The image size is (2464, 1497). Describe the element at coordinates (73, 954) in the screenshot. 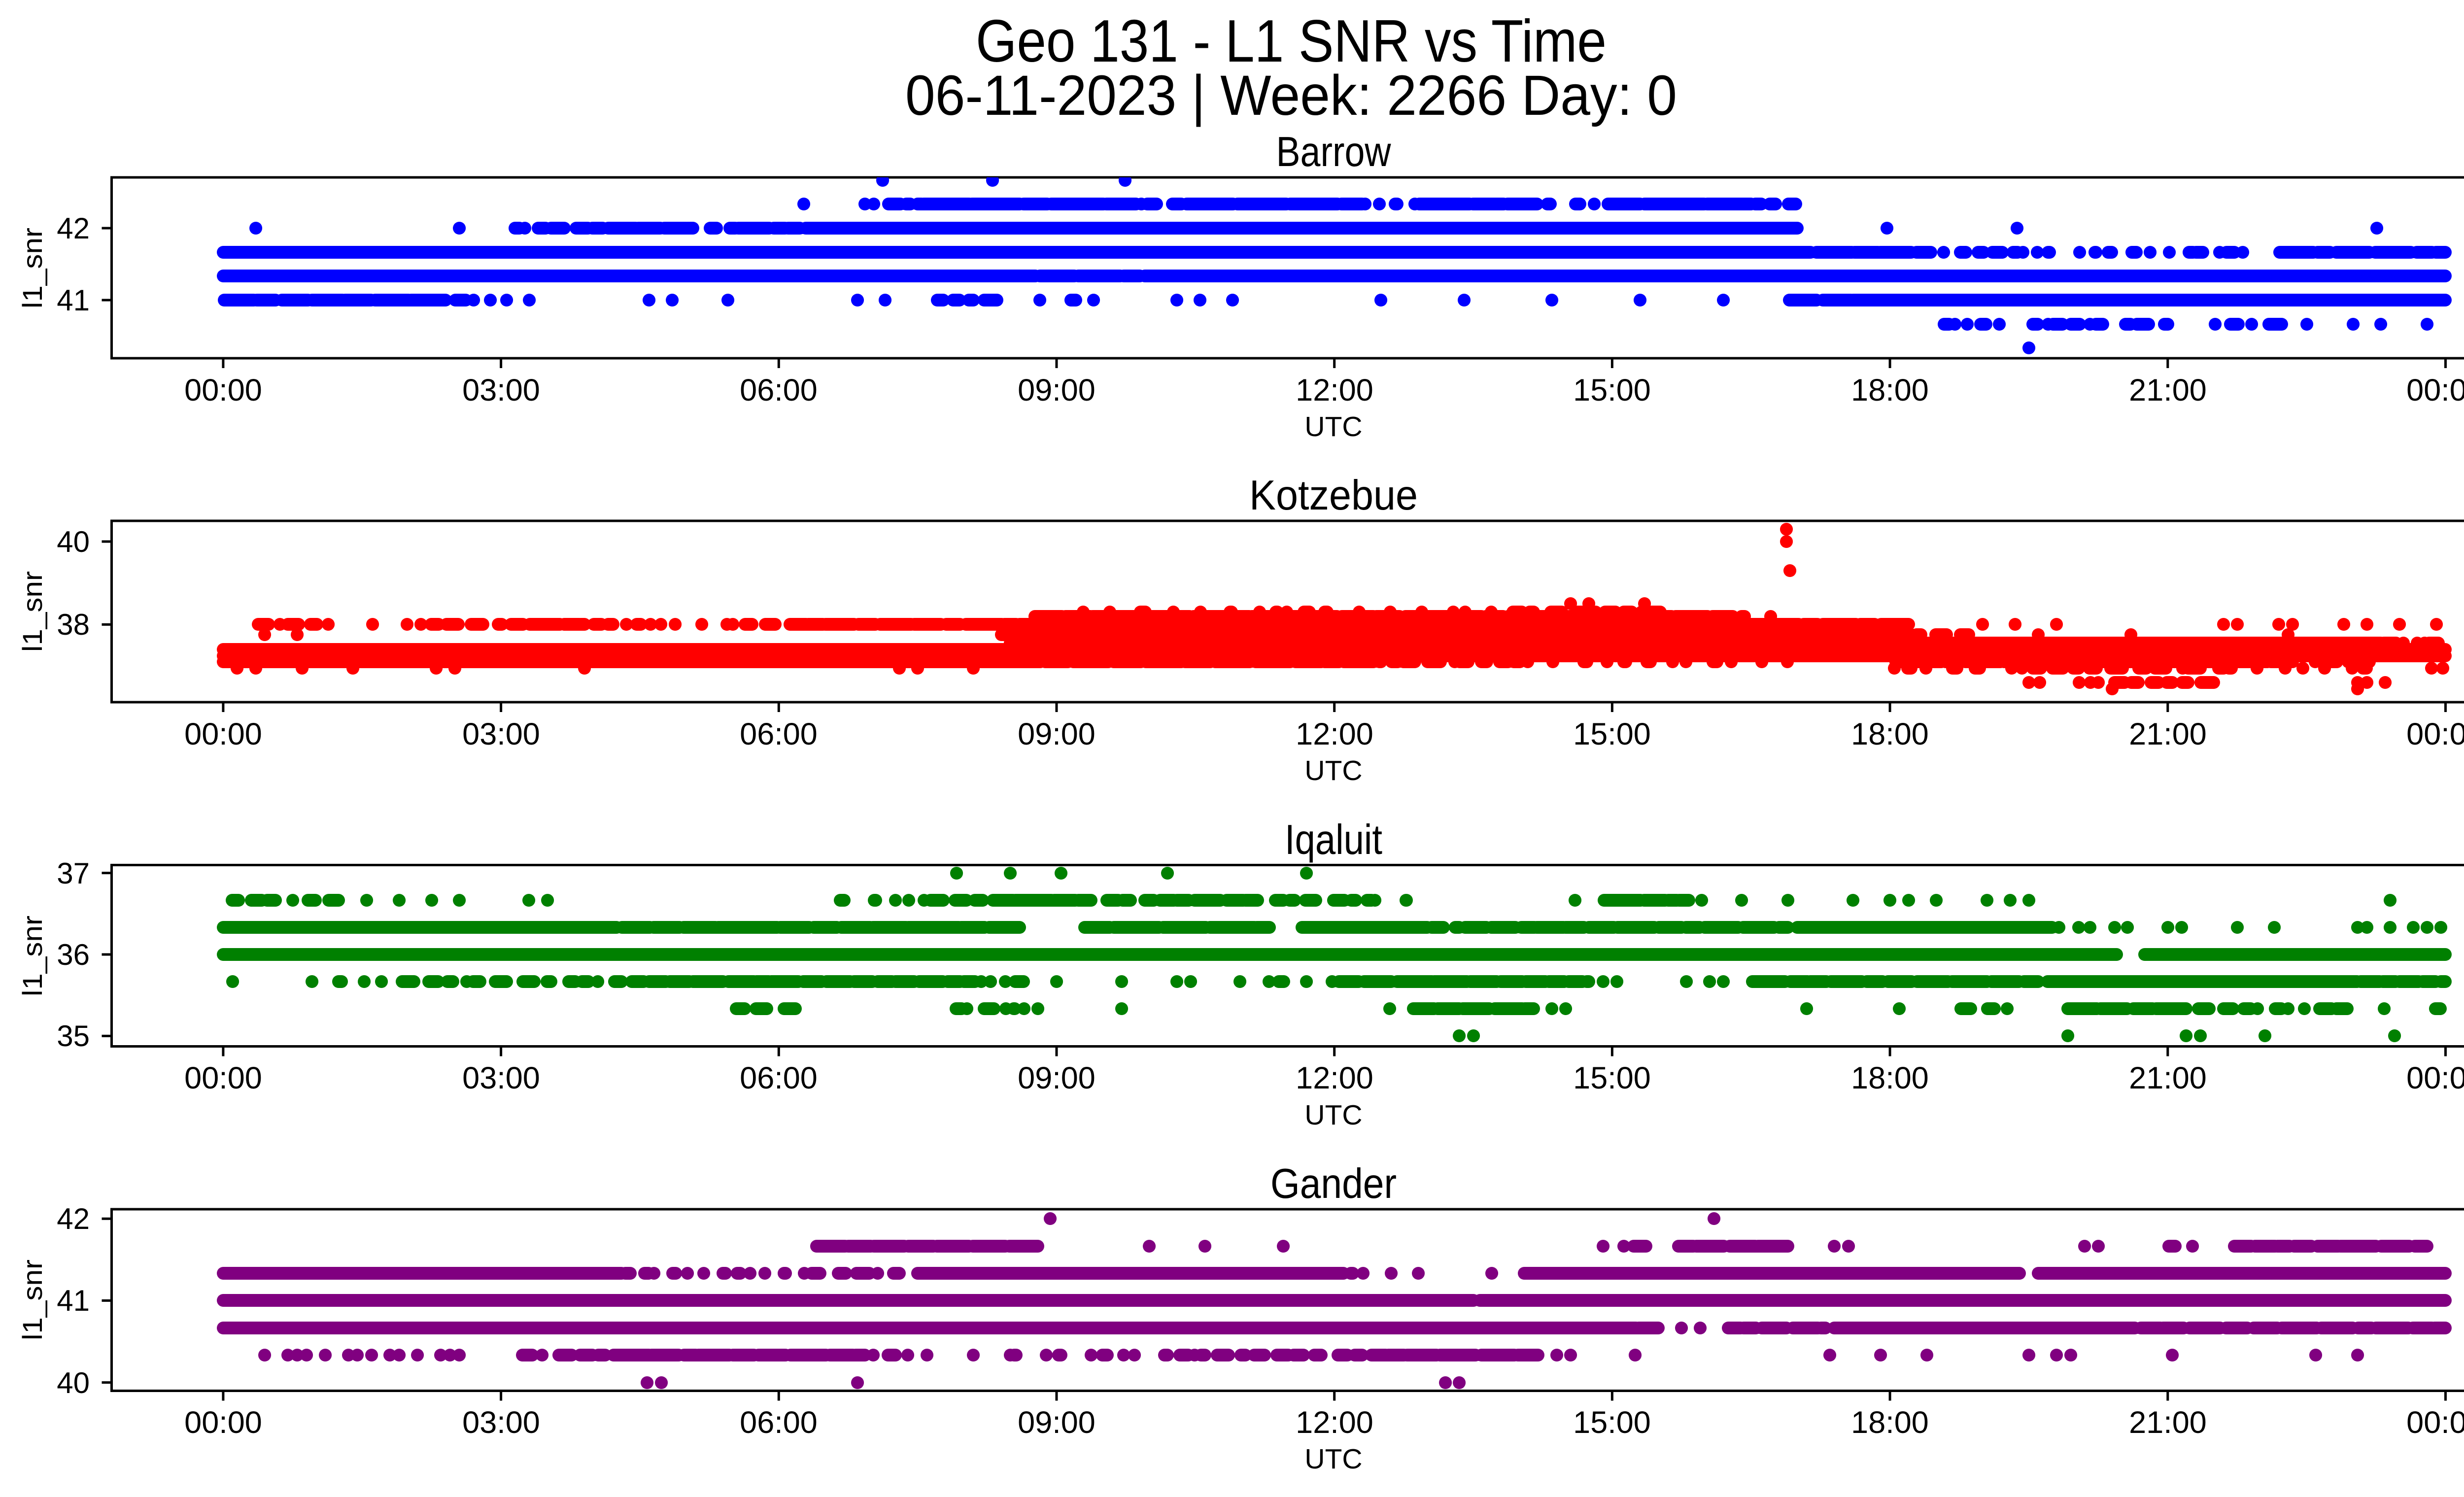

I see `svg-text: 36` at that location.